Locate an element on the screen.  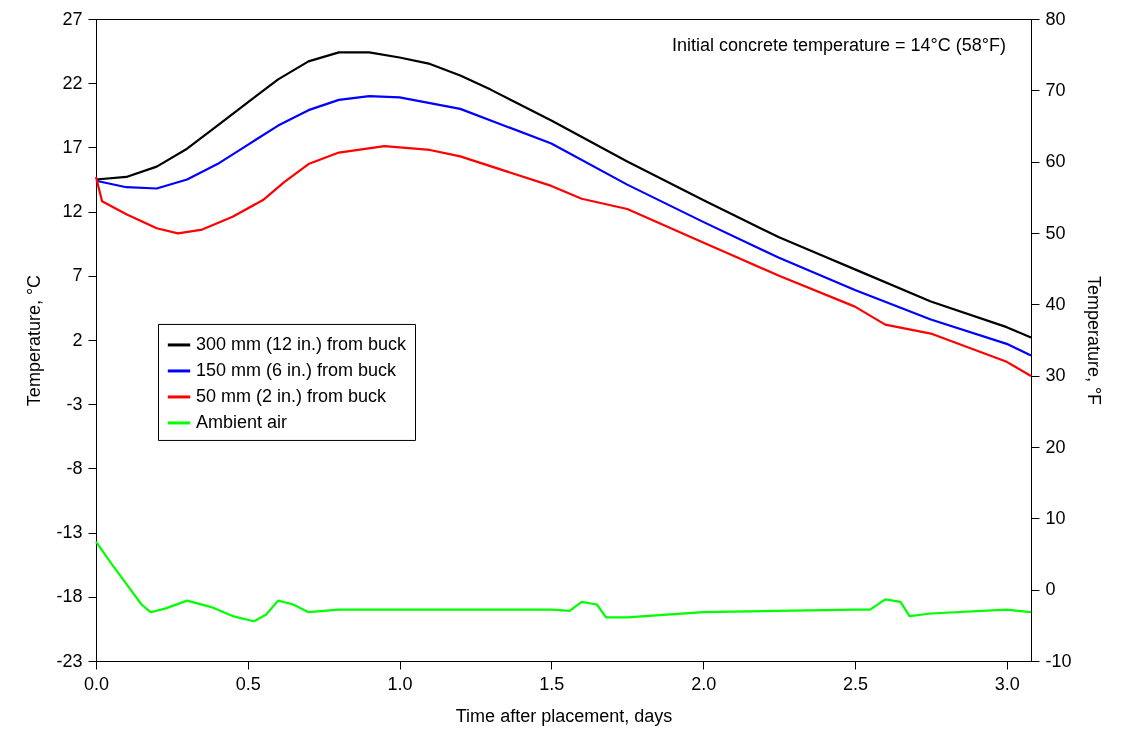
x-tick-label: 2.0 is located at coordinates (704, 683).